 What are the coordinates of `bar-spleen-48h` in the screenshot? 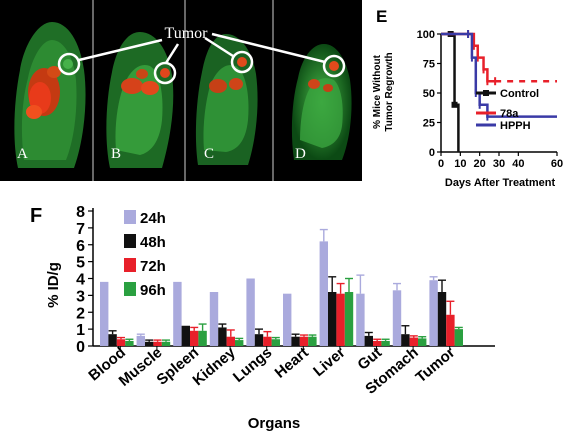 It's located at (185, 335).